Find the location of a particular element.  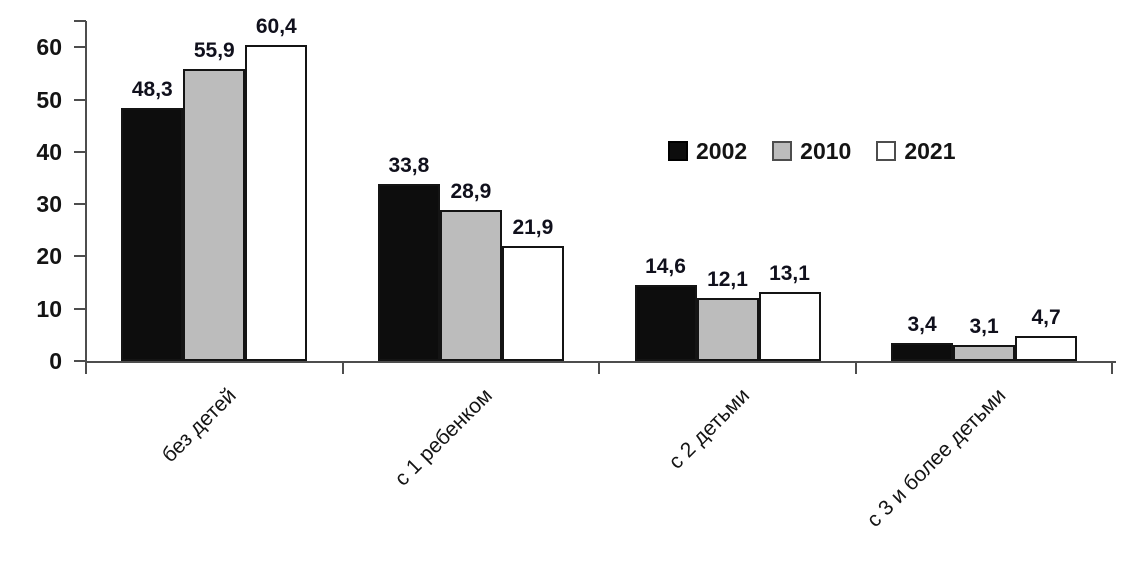

bar-value-label: 3,4 is located at coordinates (922, 325).